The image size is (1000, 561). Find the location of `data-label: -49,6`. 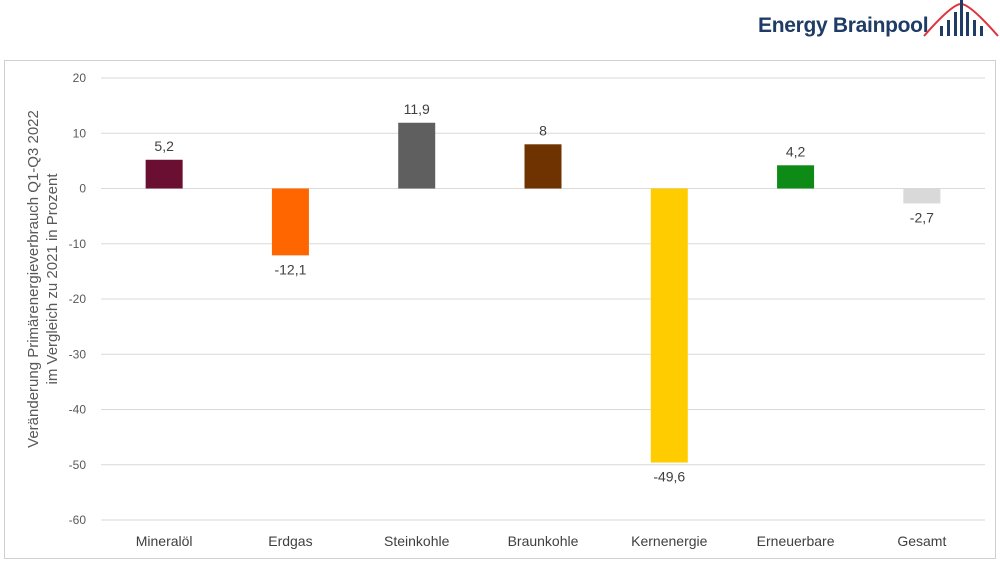

data-label: -49,6 is located at coordinates (669, 477).